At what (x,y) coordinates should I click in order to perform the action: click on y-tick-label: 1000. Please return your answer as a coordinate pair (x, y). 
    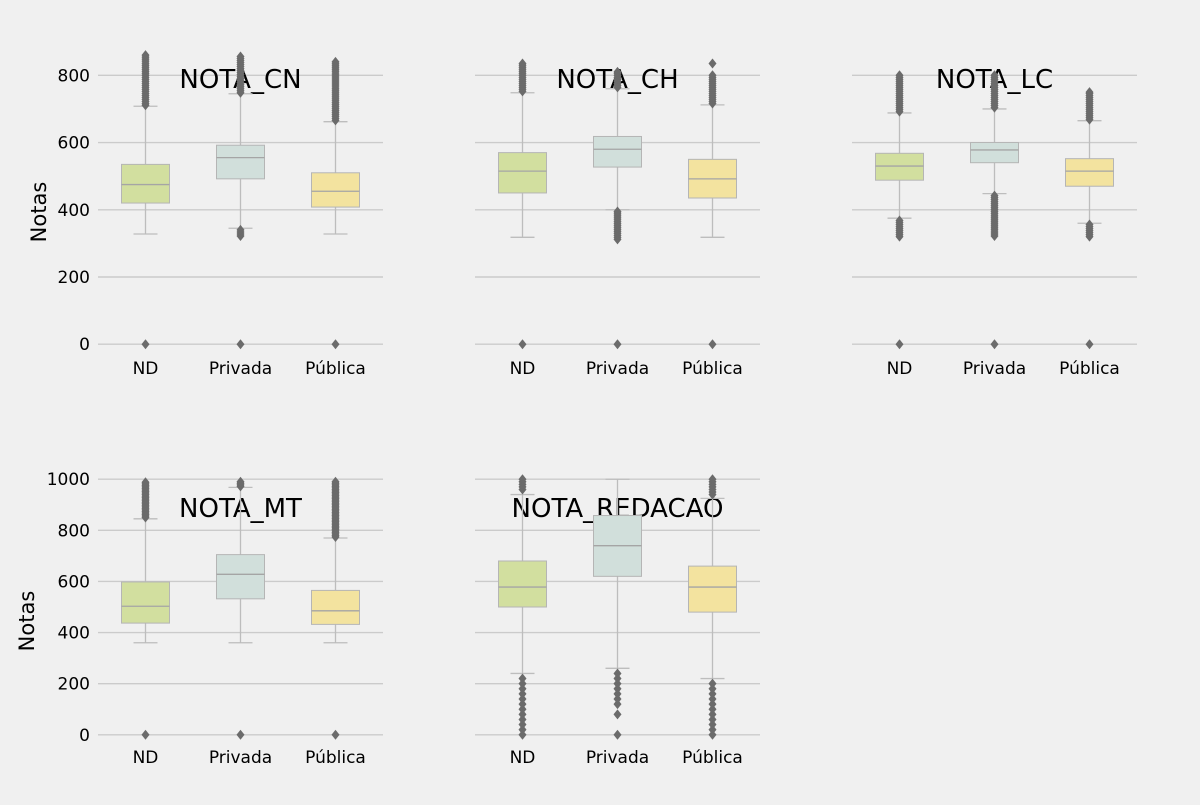
    Looking at the image, I should click on (68, 480).